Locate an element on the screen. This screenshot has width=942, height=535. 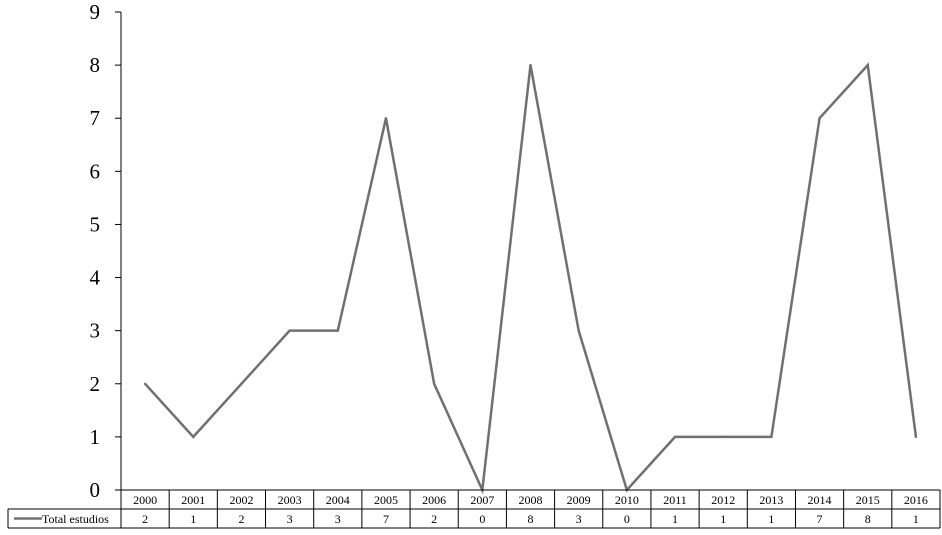
y-tick-label: 0 is located at coordinates (95, 490).